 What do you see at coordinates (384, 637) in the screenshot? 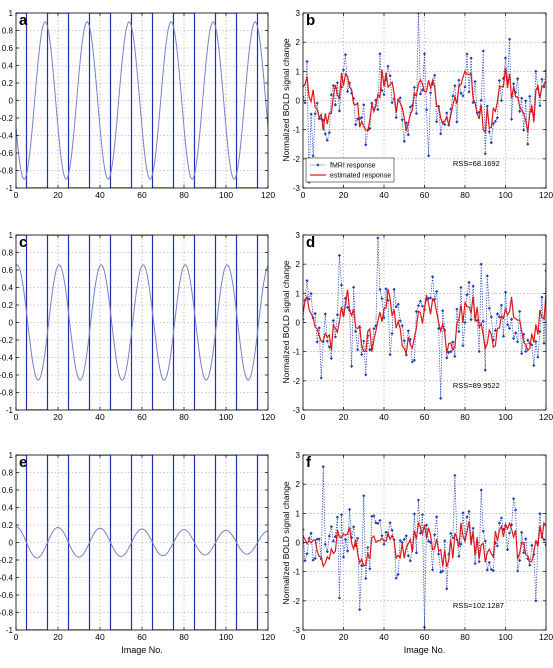
I see `x-tick-label: 40` at bounding box center [384, 637].